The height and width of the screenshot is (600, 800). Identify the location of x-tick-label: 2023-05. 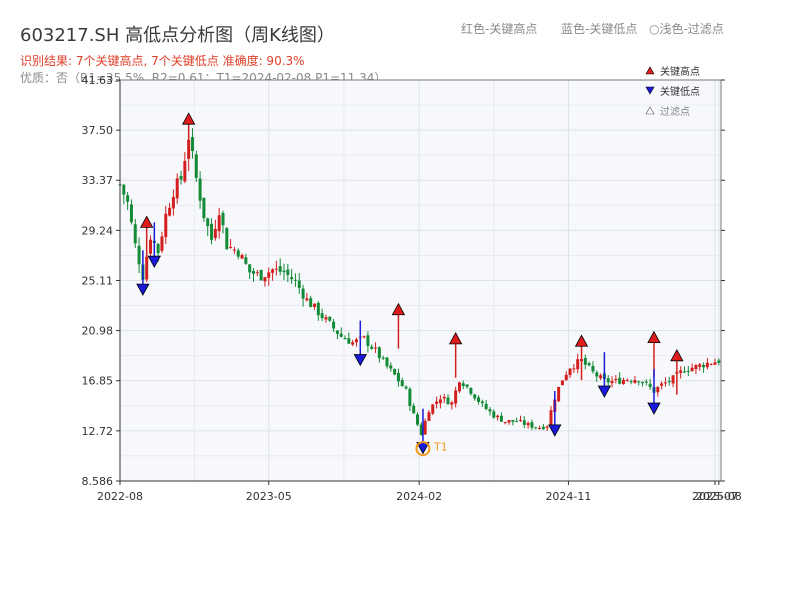
(269, 496).